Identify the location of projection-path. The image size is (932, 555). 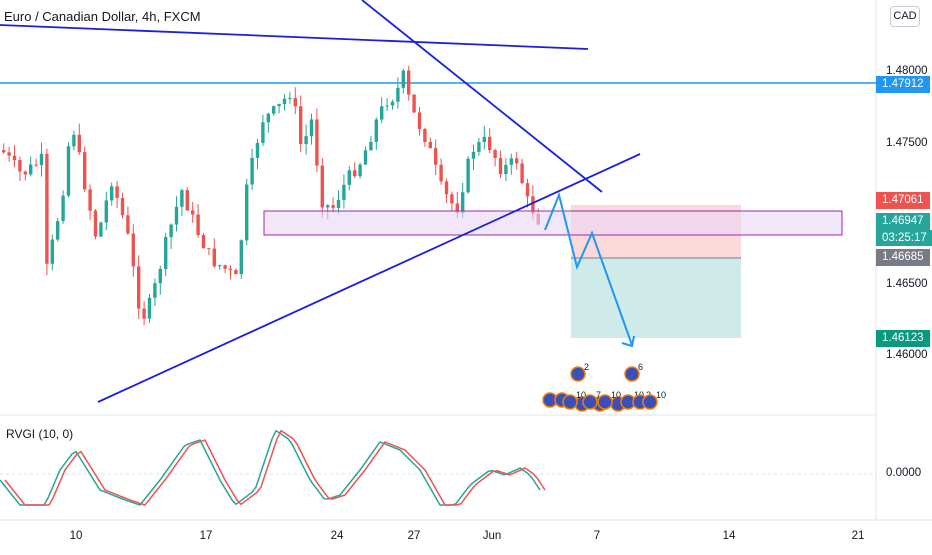
(588, 268).